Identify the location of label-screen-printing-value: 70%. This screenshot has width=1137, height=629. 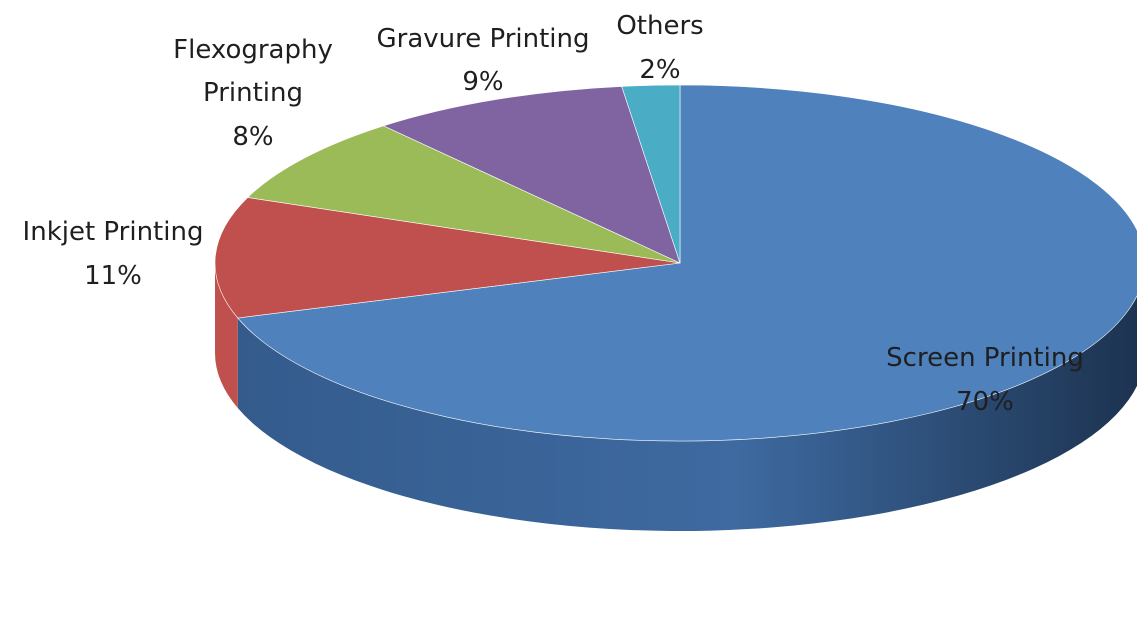
(985, 402).